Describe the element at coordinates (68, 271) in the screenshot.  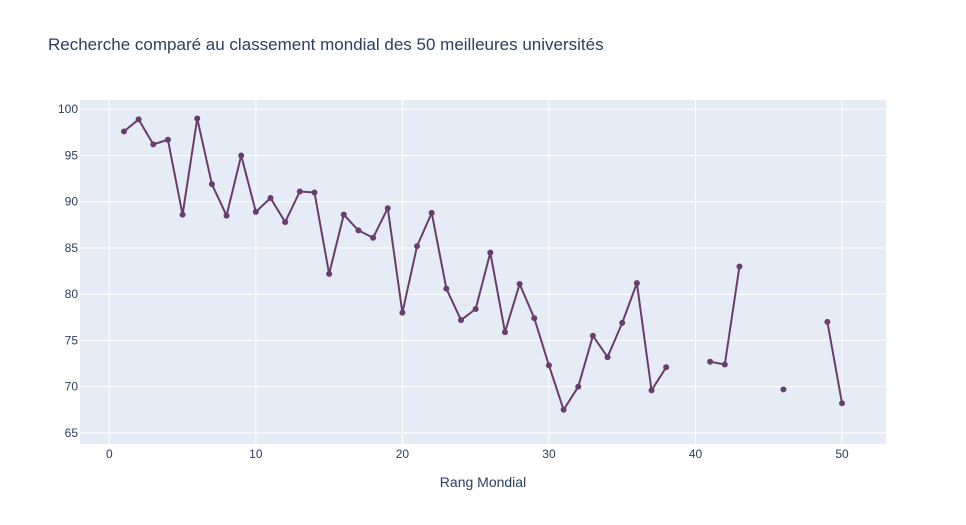
I see `y-axis-ticks: 65 70 75 80 85 90 95 100` at that location.